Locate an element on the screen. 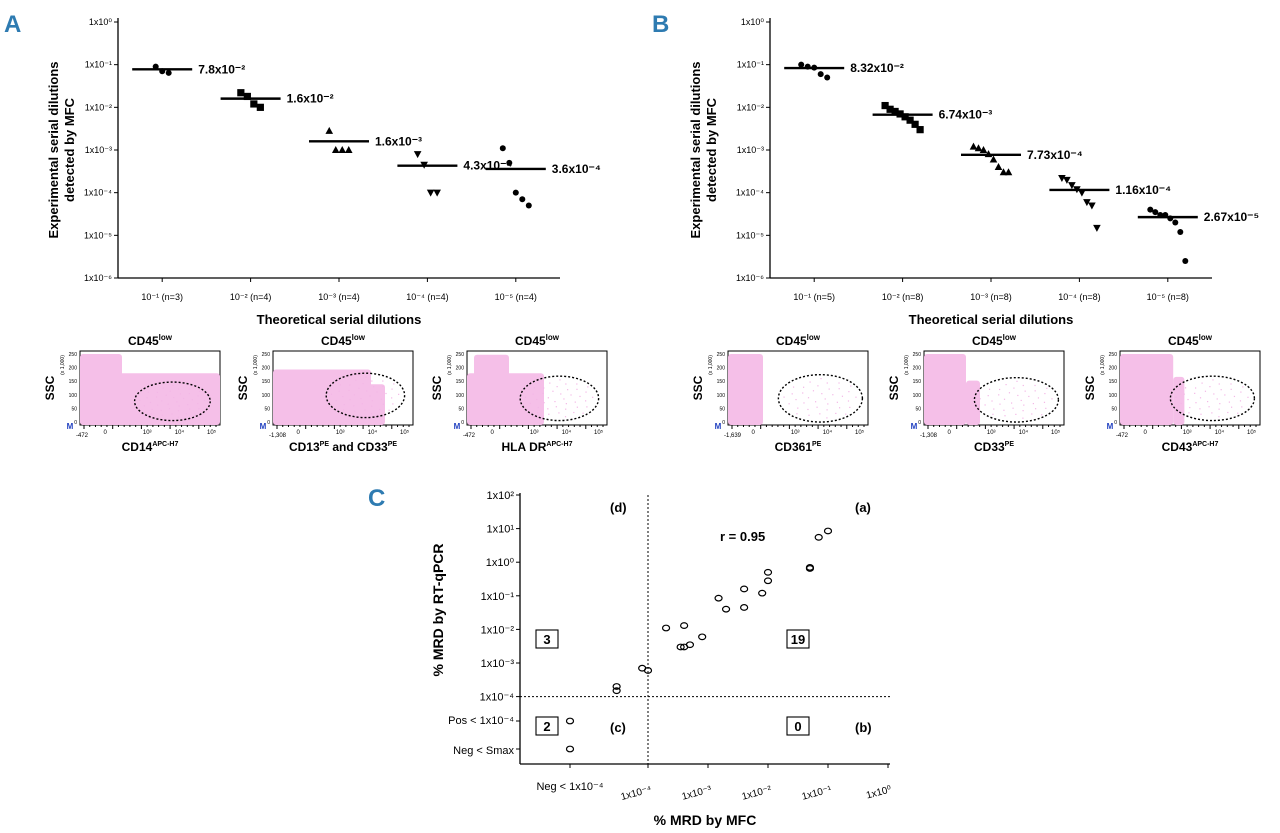 The height and width of the screenshot is (833, 1280). event-cloud is located at coordinates (745, 389).